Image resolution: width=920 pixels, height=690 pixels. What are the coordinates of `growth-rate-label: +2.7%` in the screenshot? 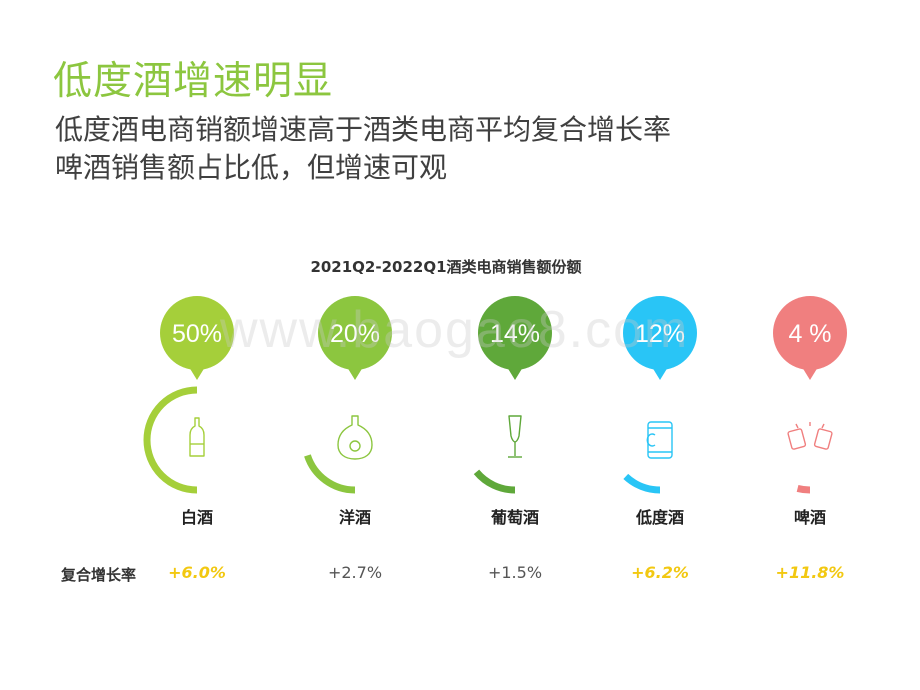 It's located at (355, 572).